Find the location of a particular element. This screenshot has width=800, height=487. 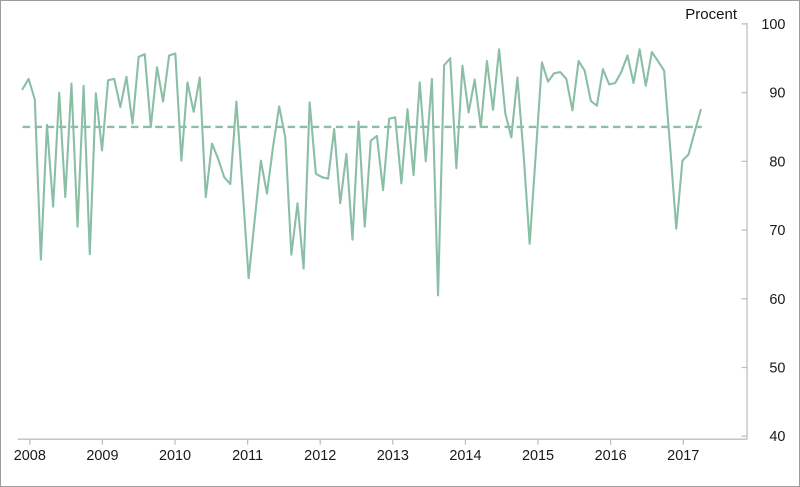

x-tick-label: 2015 is located at coordinates (538, 456).